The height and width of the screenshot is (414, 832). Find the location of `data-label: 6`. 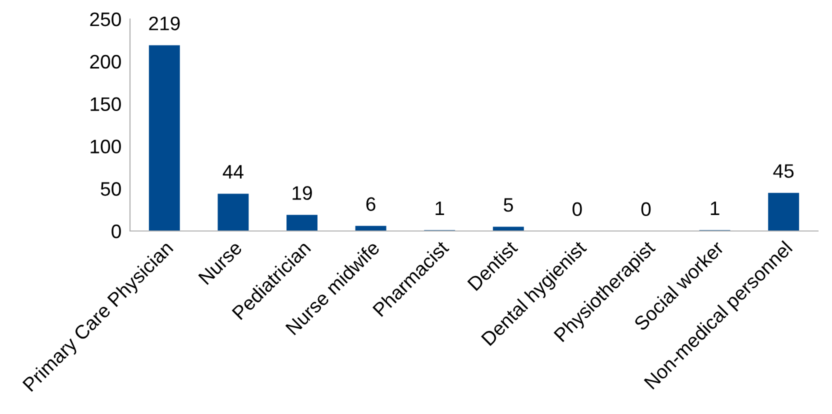

data-label: 6 is located at coordinates (371, 204).